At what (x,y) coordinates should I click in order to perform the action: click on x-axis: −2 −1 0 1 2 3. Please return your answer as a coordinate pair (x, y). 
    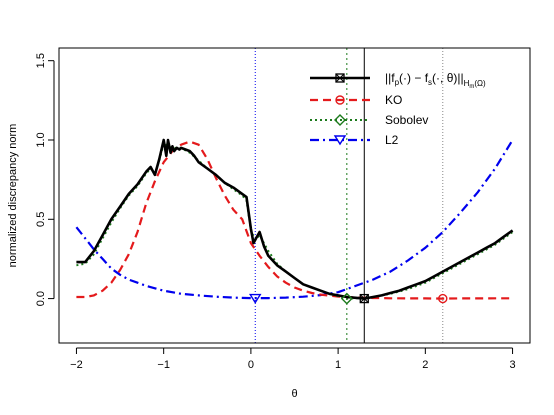
    Looking at the image, I should click on (293, 359).